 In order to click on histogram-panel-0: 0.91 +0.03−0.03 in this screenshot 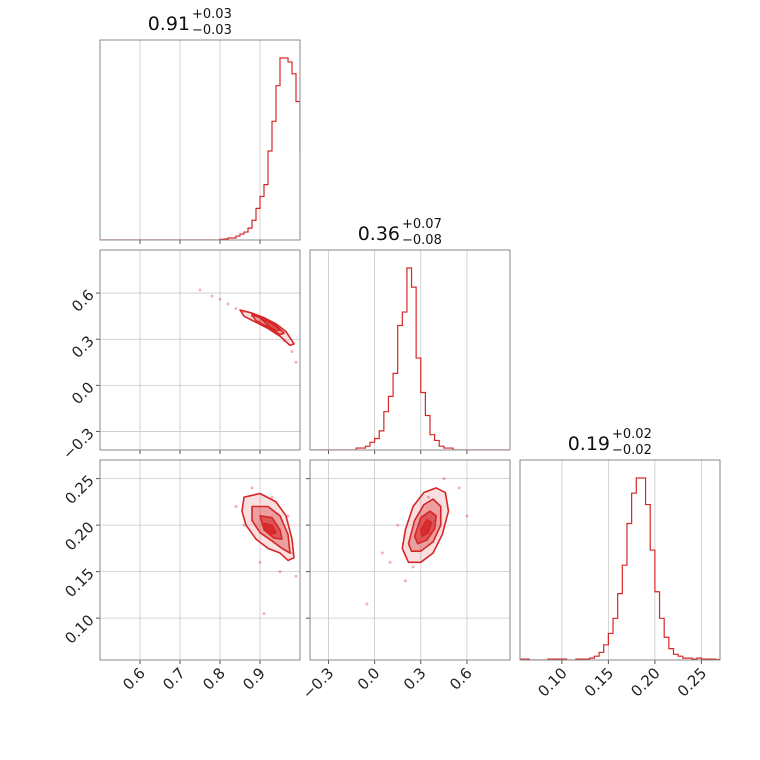, I will do `click(200, 125)`.